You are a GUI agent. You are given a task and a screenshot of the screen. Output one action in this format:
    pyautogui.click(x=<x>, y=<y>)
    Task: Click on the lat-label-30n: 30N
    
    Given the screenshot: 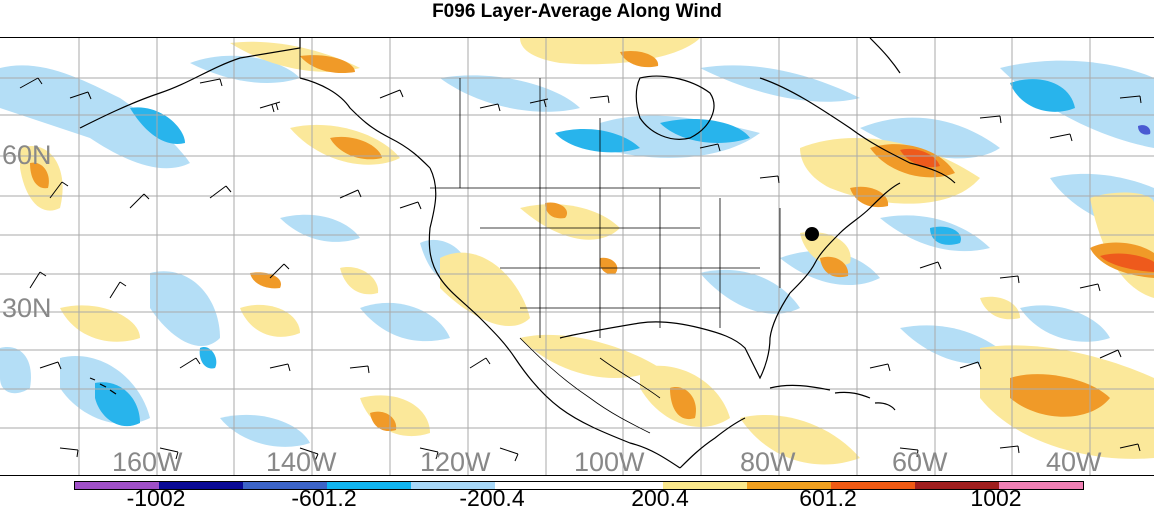 What is the action you would take?
    pyautogui.click(x=27, y=308)
    